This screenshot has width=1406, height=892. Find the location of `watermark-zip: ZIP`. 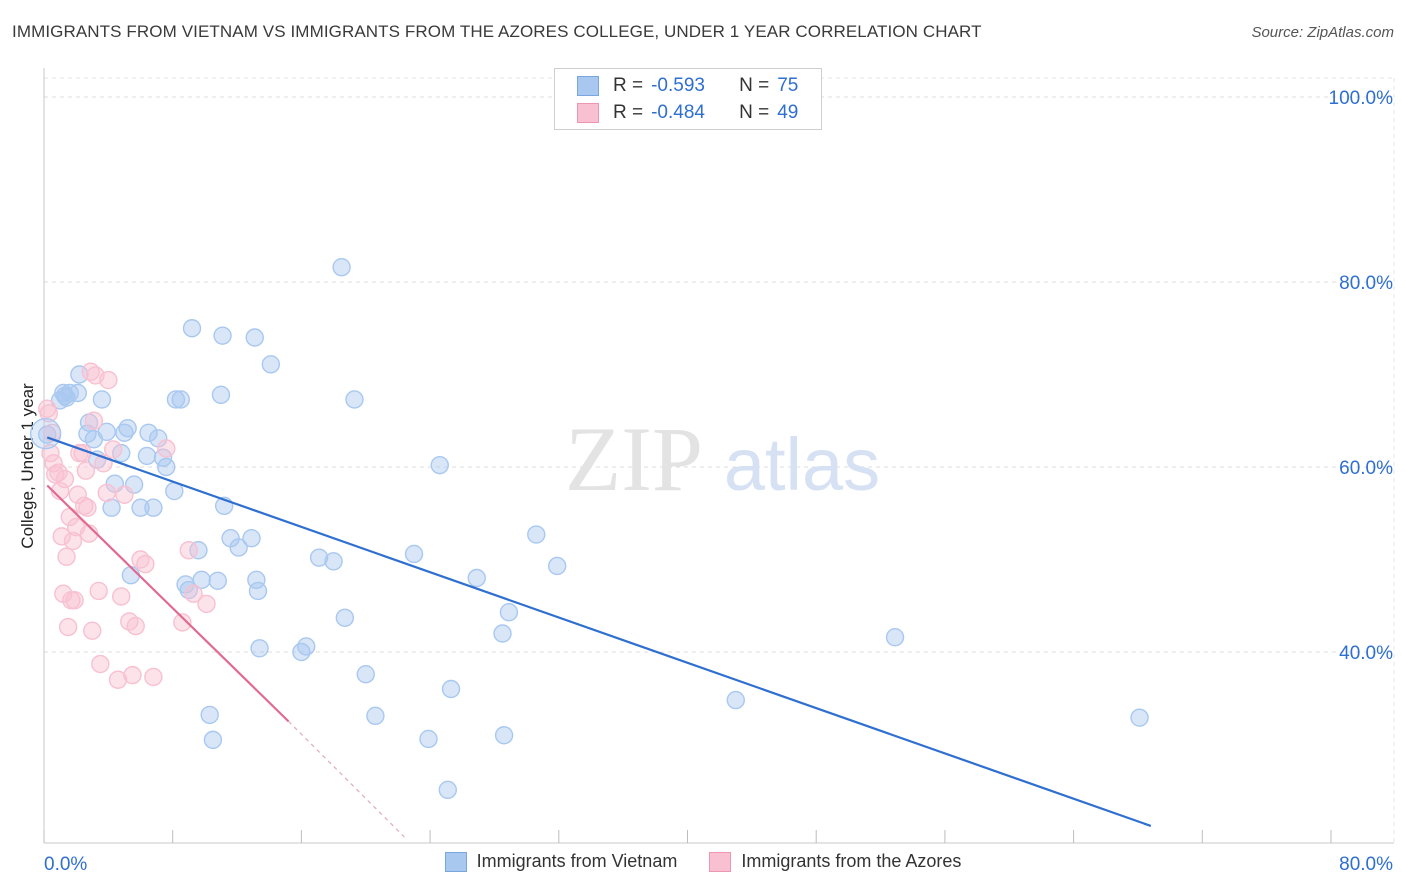

watermark-zip: ZIP is located at coordinates (634, 459).